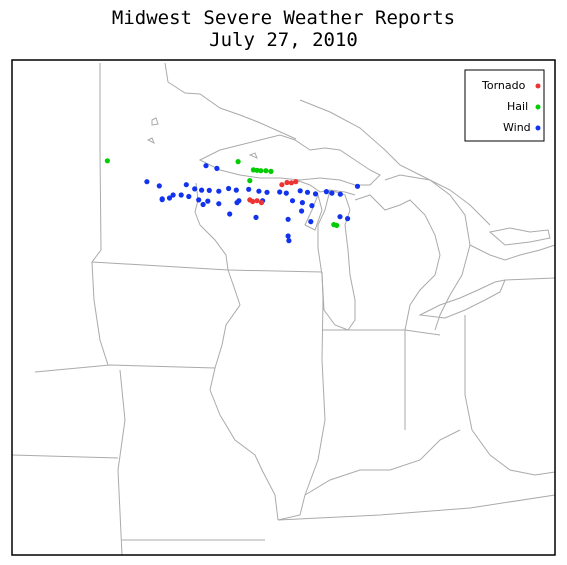 This screenshot has height=565, width=567. I want to click on legend-label-tornado: Tornado, so click(503, 85).